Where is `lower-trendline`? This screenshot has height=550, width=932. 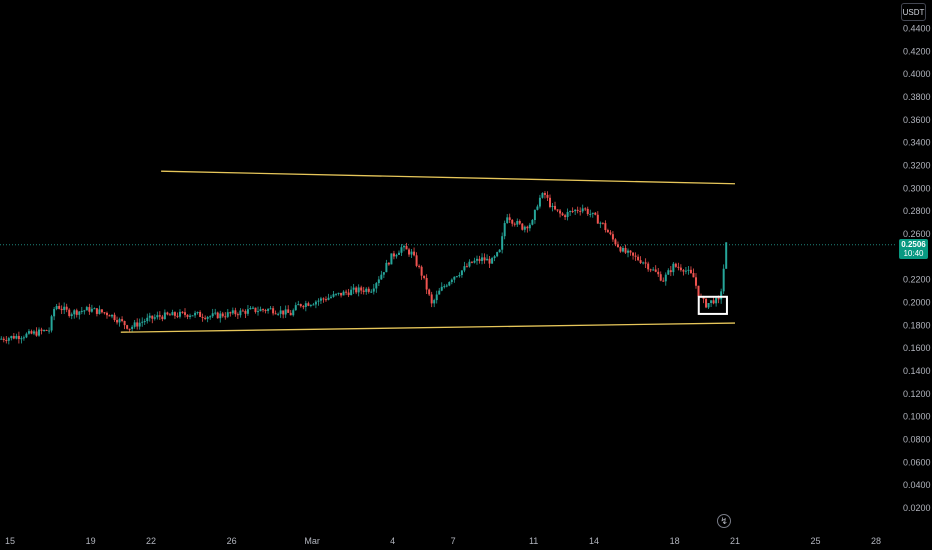
lower-trendline is located at coordinates (428, 327).